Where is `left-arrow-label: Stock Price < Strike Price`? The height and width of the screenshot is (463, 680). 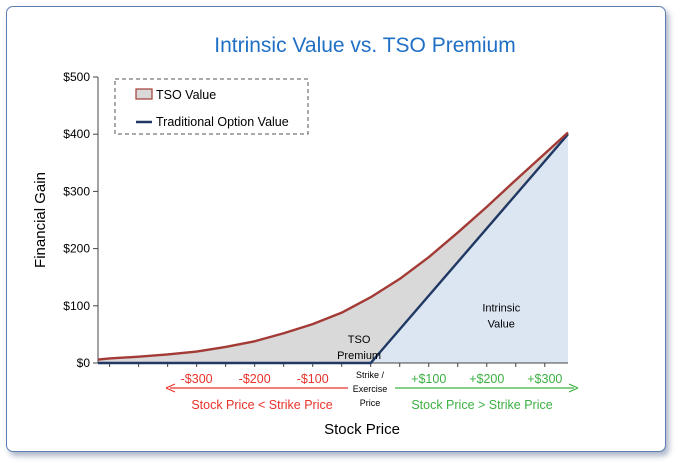 left-arrow-label: Stock Price < Strike Price is located at coordinates (261, 405).